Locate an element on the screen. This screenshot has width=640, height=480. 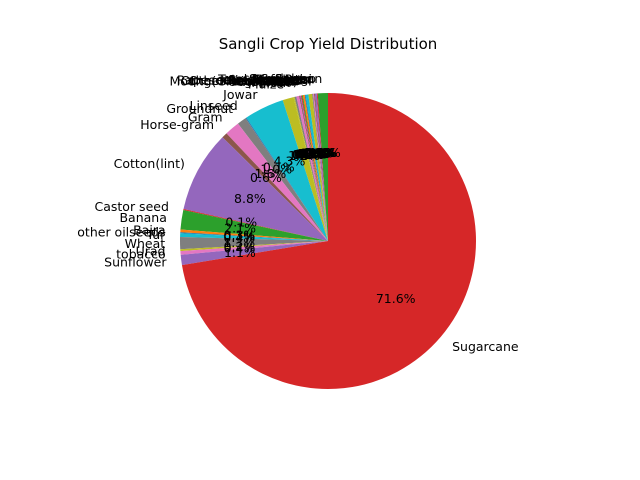
pie-slice-label: Total foodgrain is located at coordinates (264, 79).